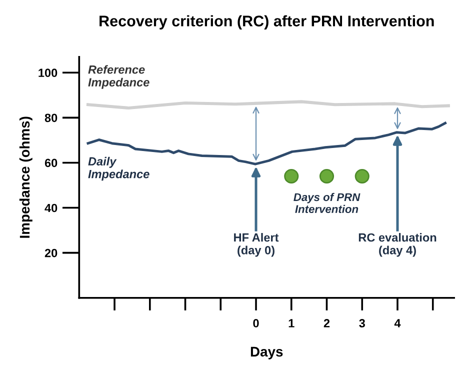 Image resolution: width=474 pixels, height=379 pixels. Describe the element at coordinates (397, 245) in the screenshot. I see `ref-line-label: RC evaluation (day 4)` at that location.